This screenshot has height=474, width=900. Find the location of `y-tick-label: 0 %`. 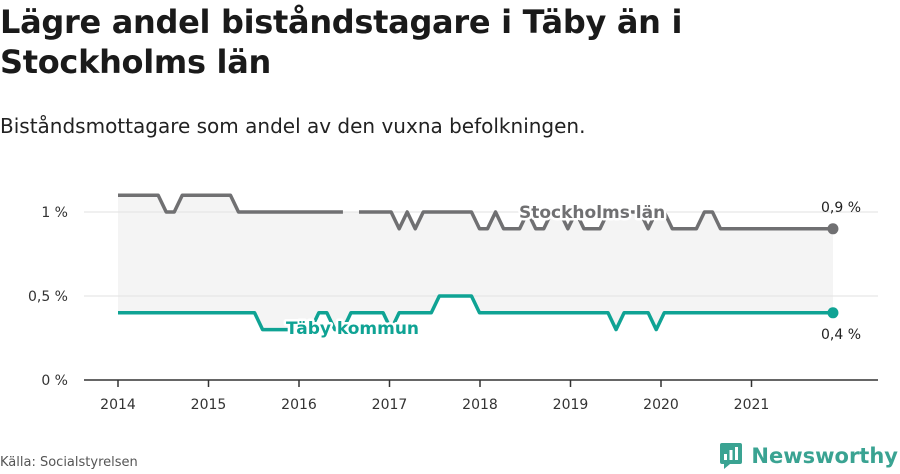

y-tick-label: 0 % is located at coordinates (54, 381).